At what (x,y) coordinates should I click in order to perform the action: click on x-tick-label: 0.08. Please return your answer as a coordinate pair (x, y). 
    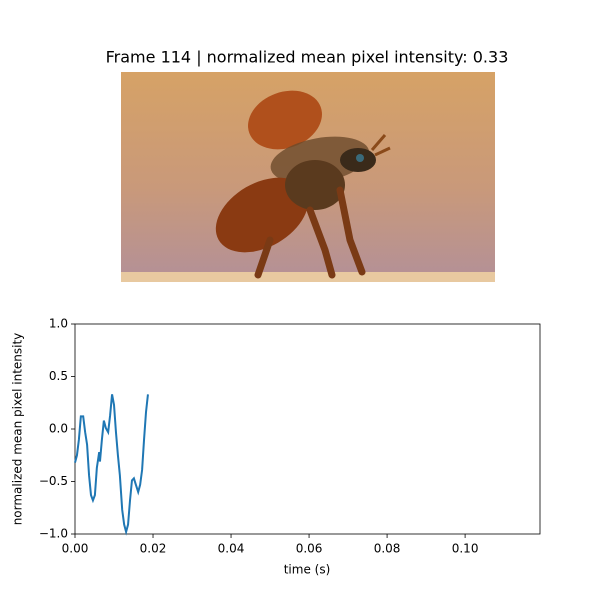
    Looking at the image, I should click on (387, 549).